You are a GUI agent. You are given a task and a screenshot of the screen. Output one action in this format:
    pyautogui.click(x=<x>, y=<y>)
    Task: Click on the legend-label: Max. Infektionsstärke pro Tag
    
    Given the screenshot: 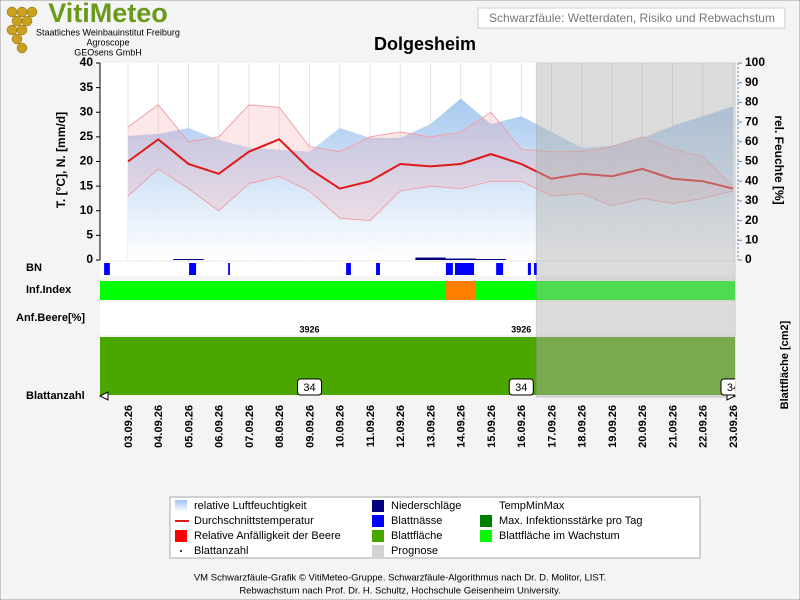 What is the action you would take?
    pyautogui.click(x=570, y=521)
    